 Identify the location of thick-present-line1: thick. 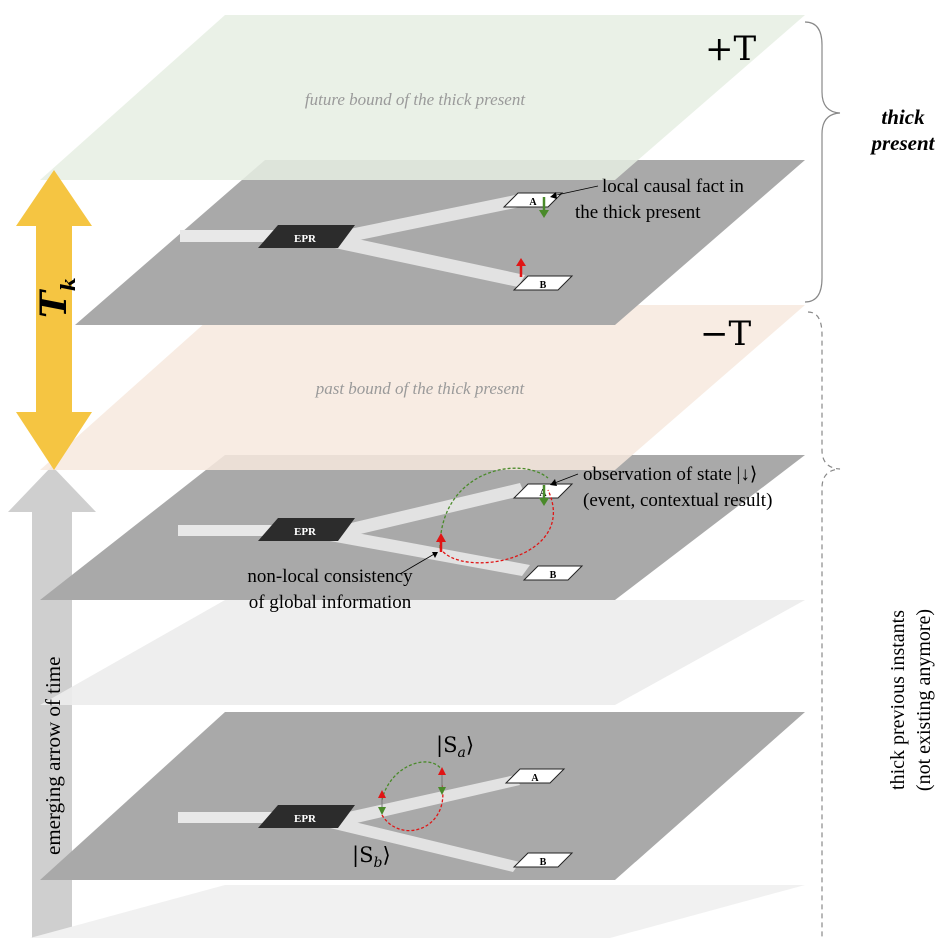
(903, 117).